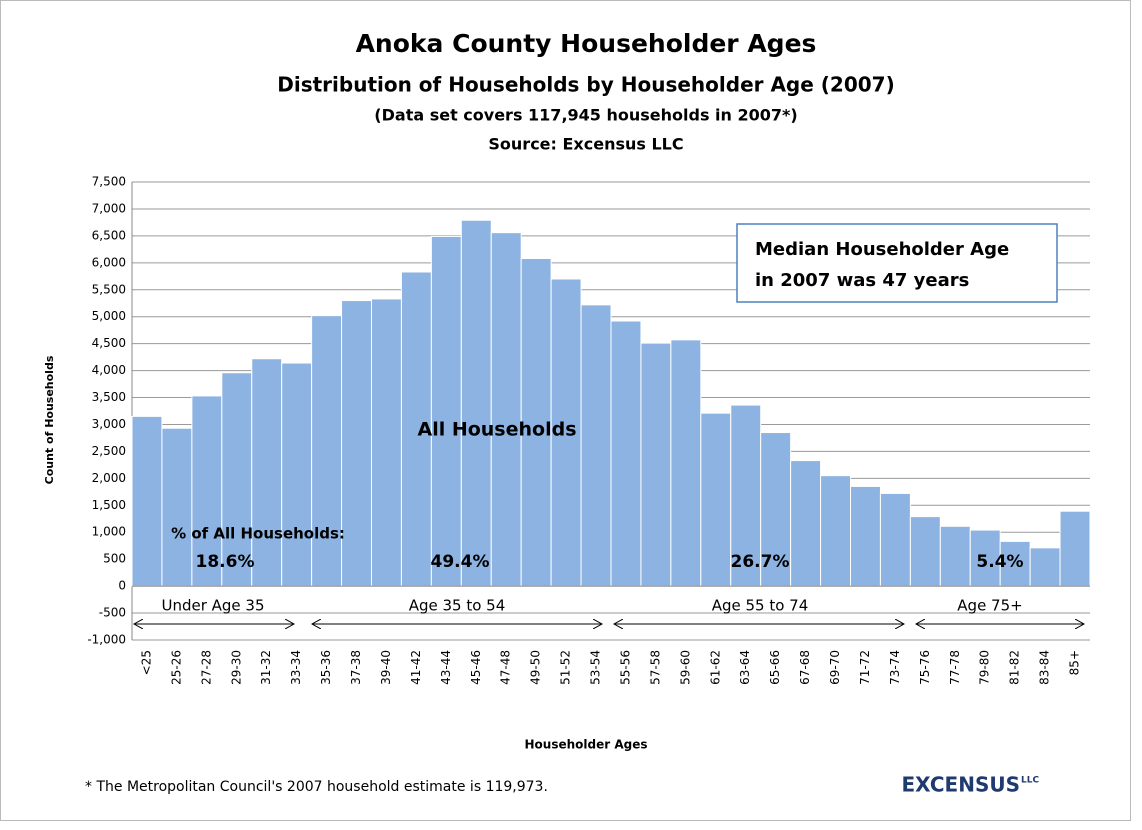  Describe the element at coordinates (109, 370) in the screenshot. I see `y-tick-label: 4,000` at that location.